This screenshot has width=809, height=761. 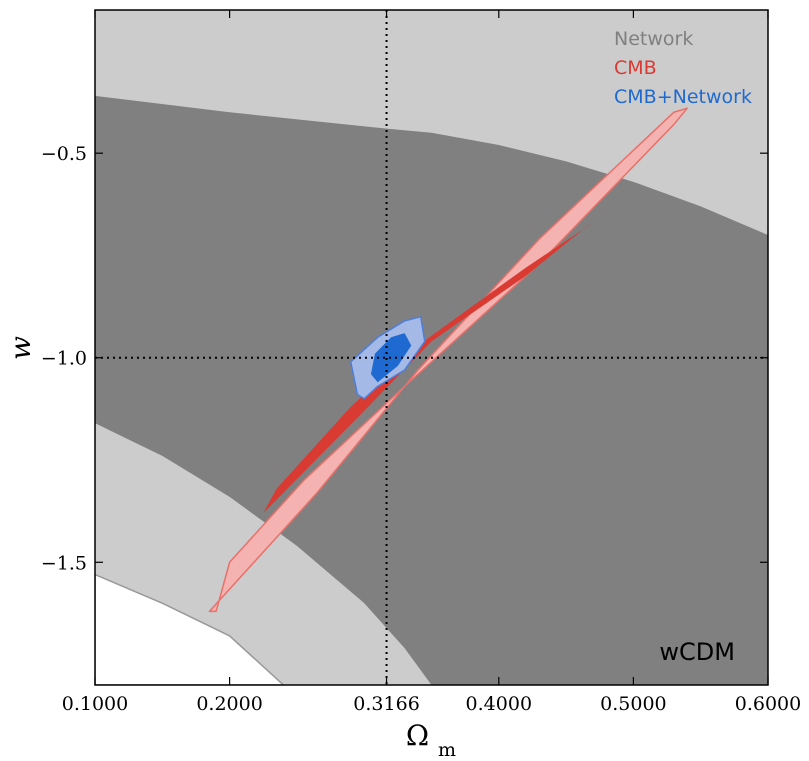 I want to click on x-axis-symbol: Ω, so click(x=417, y=735).